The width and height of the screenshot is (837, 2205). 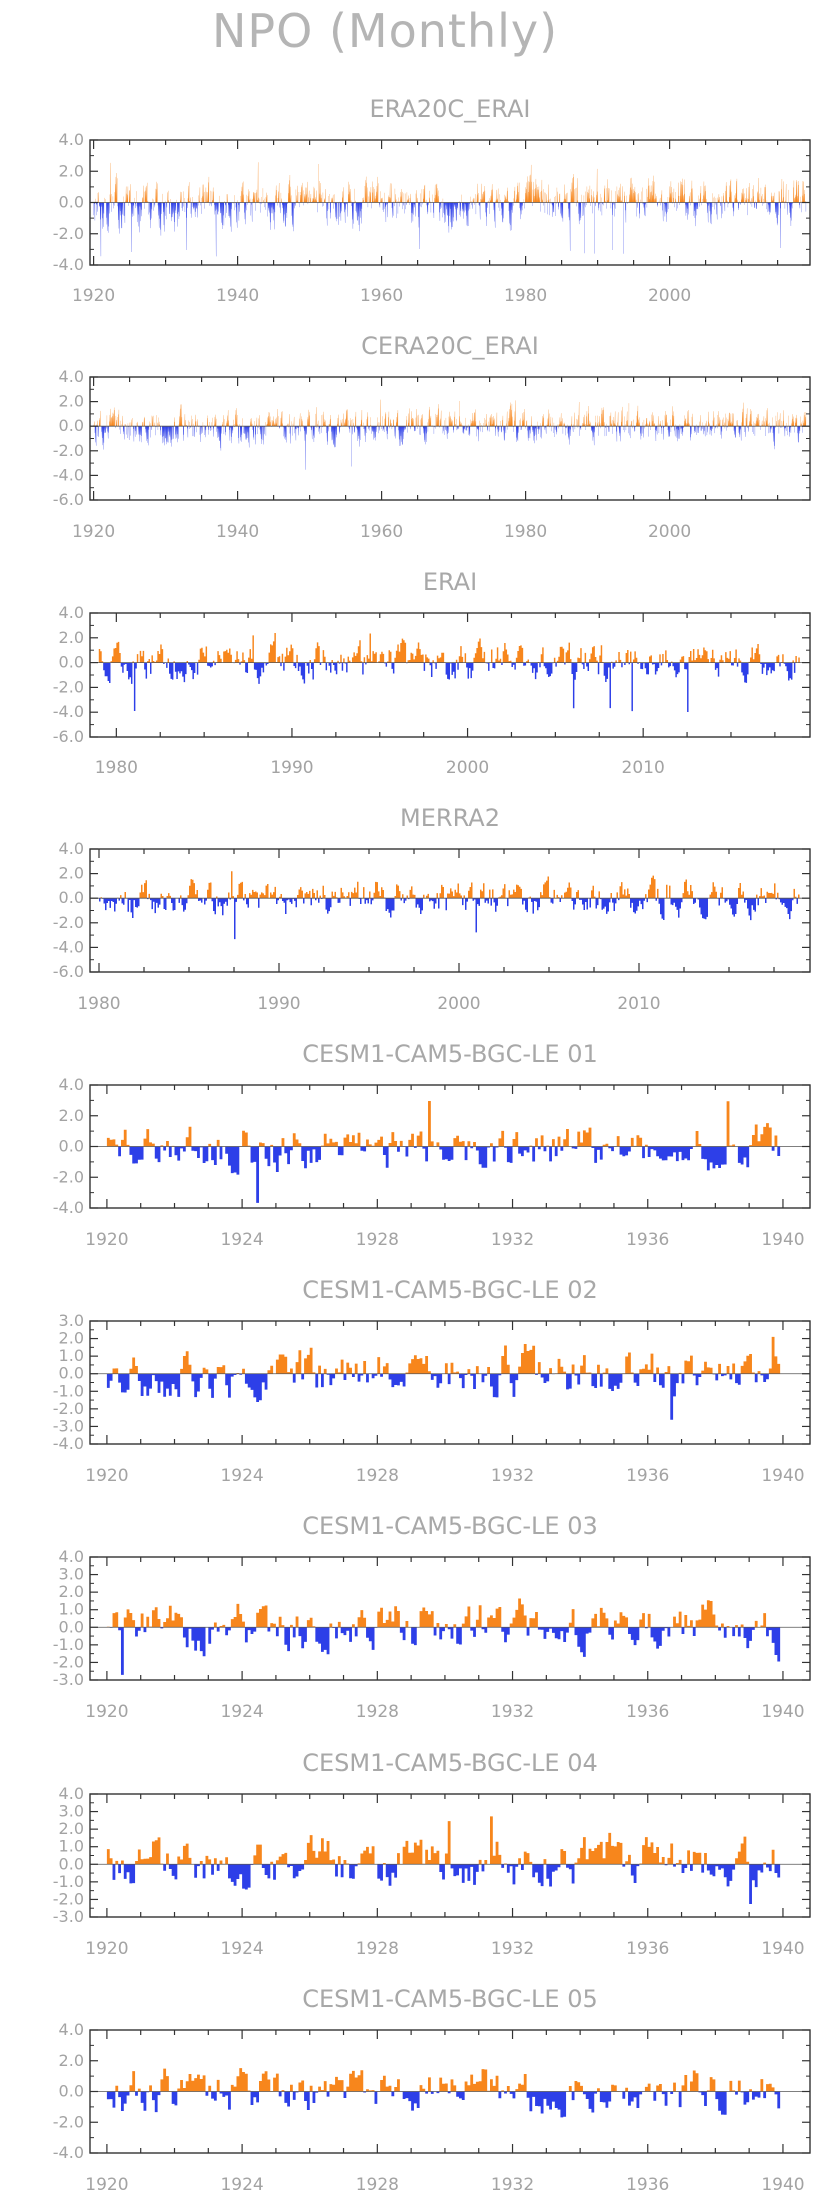 I want to click on panel-title: ERAI, so click(x=450, y=582).